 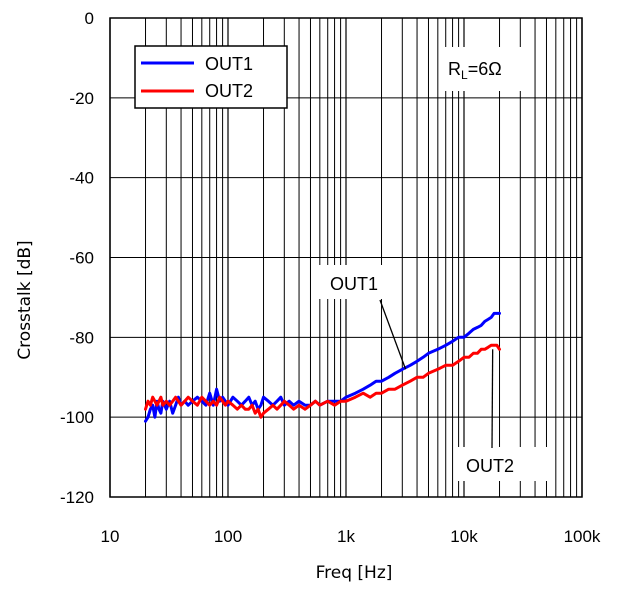 What do you see at coordinates (77, 417) in the screenshot?
I see `y-tick-label: -100` at bounding box center [77, 417].